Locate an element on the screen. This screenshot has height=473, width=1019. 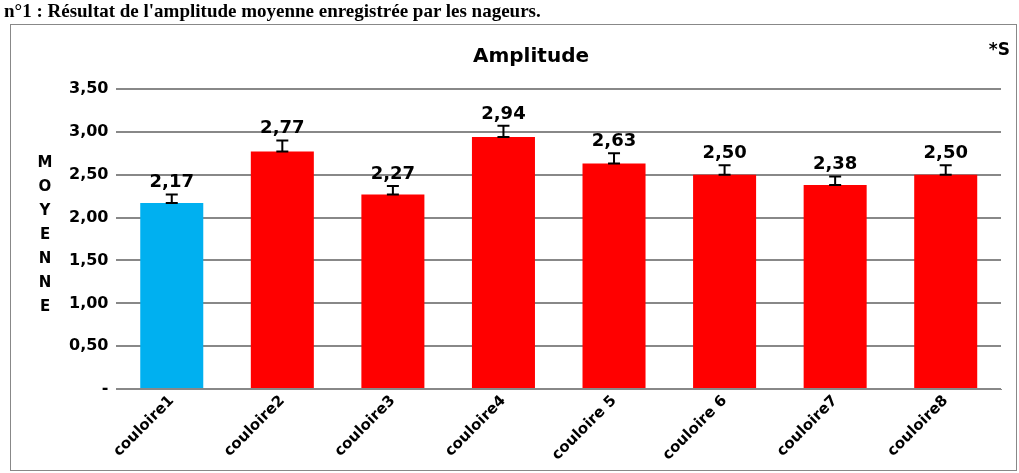
y-tick-label: 2,50 is located at coordinates (88, 173).